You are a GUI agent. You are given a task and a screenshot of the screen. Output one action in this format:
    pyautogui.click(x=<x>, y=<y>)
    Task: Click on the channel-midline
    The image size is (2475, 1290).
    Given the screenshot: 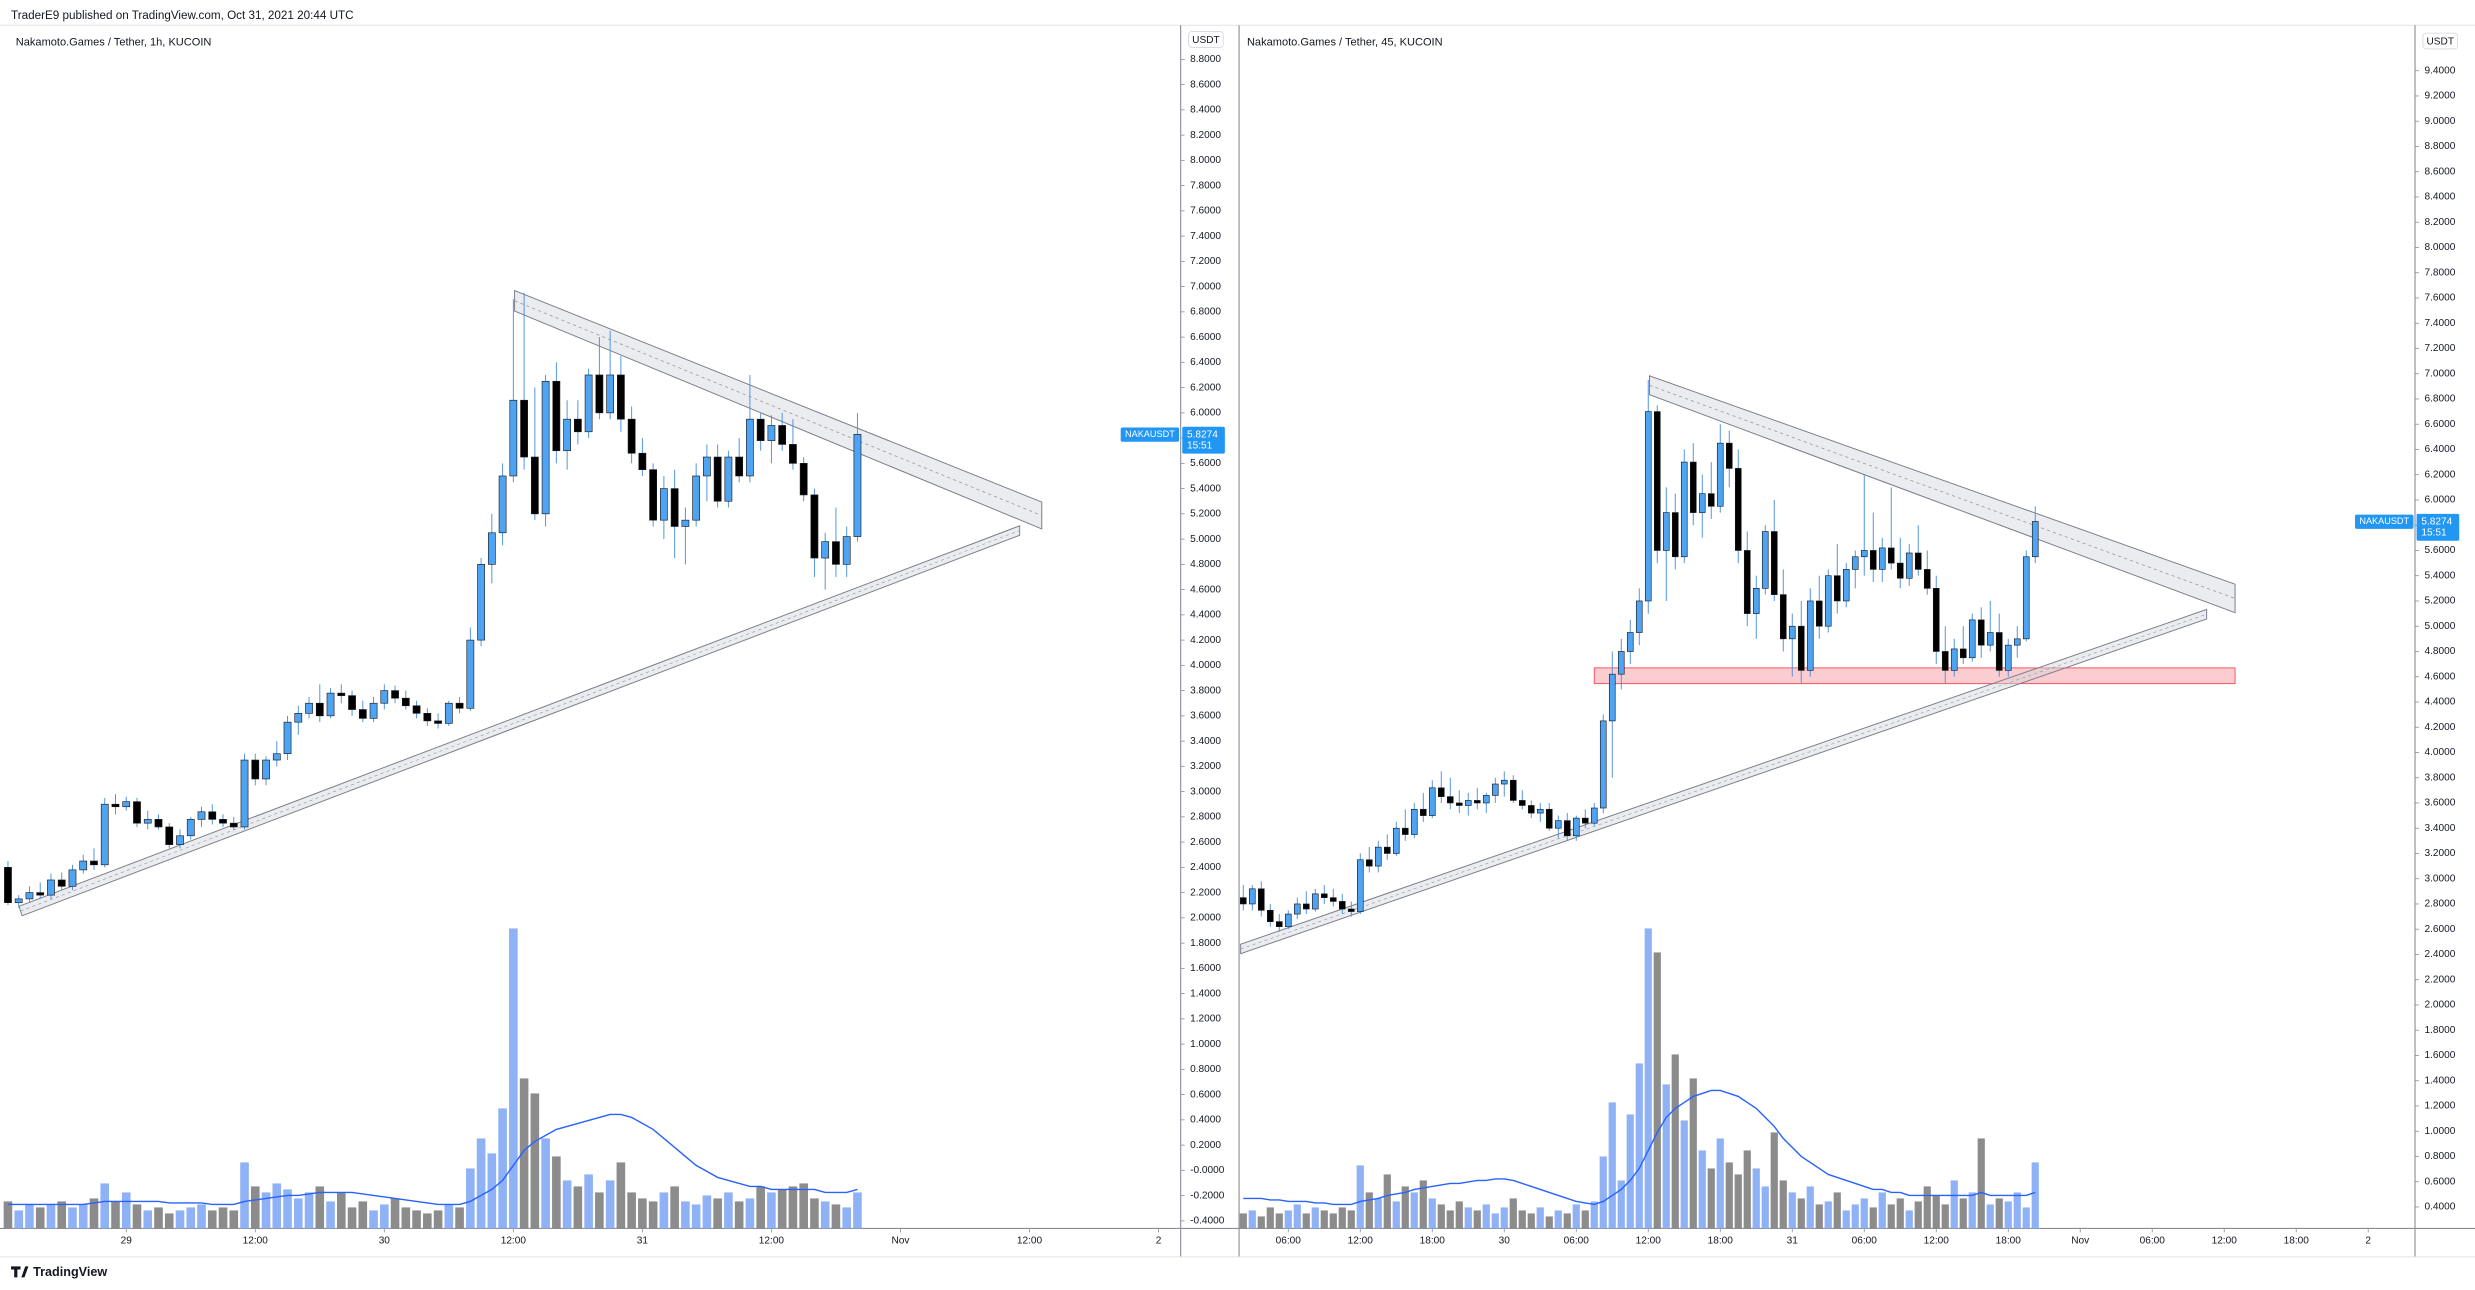 What is the action you would take?
    pyautogui.click(x=520, y=721)
    